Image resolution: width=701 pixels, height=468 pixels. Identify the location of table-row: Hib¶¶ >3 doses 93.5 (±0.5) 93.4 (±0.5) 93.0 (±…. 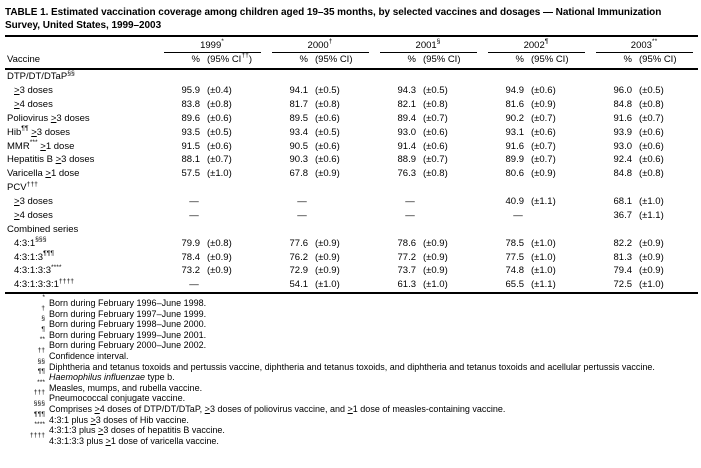
(351, 132).